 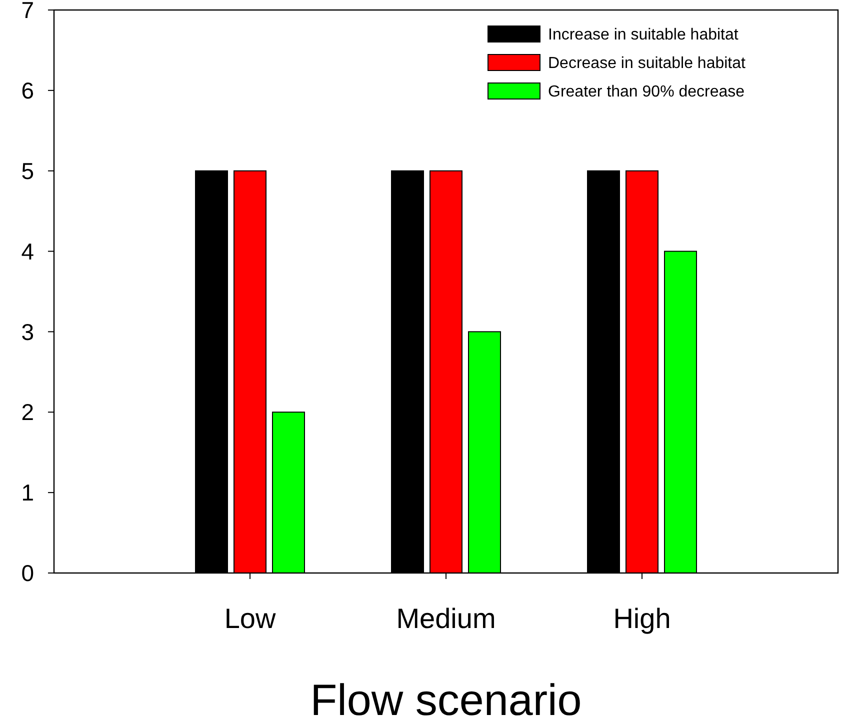 What do you see at coordinates (446, 618) in the screenshot?
I see `x-tick-label: Medium` at bounding box center [446, 618].